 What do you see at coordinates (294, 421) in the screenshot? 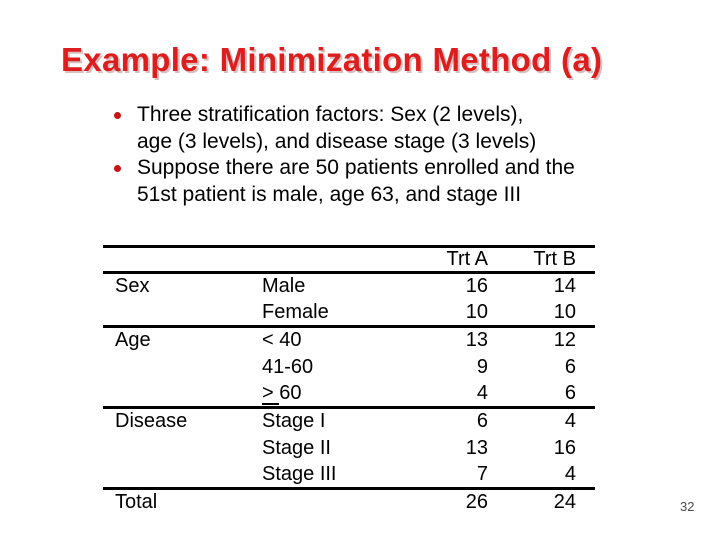
I see `cell-level: Stage I` at bounding box center [294, 421].